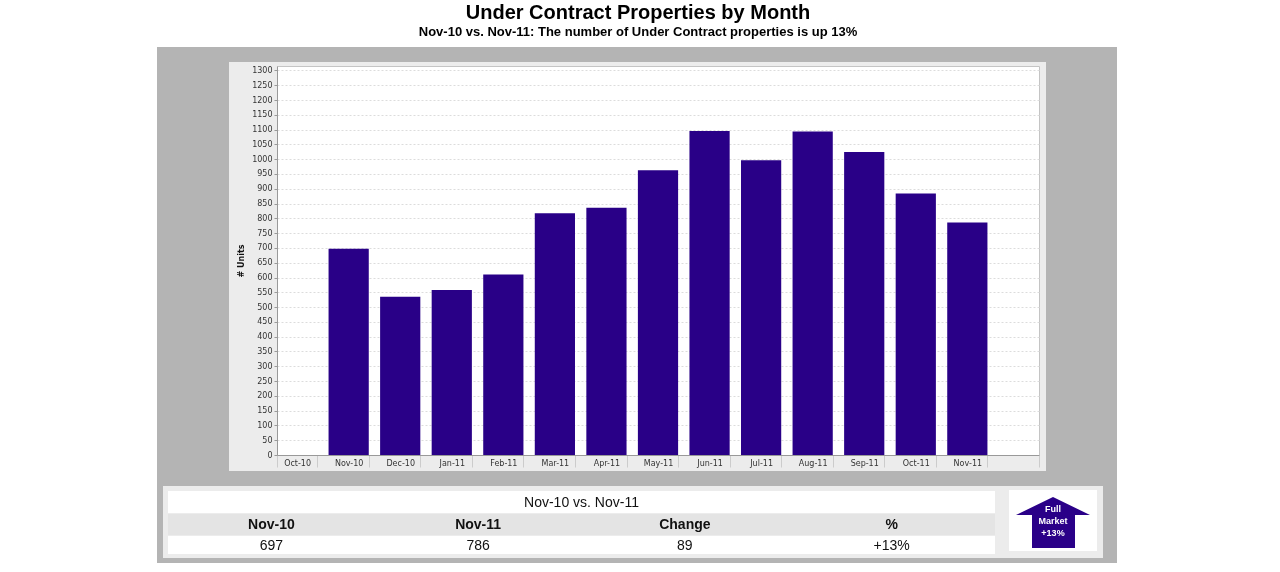 This screenshot has width=1280, height=572. I want to click on chart-title: Under Contract Properties by Month, so click(638, 12).